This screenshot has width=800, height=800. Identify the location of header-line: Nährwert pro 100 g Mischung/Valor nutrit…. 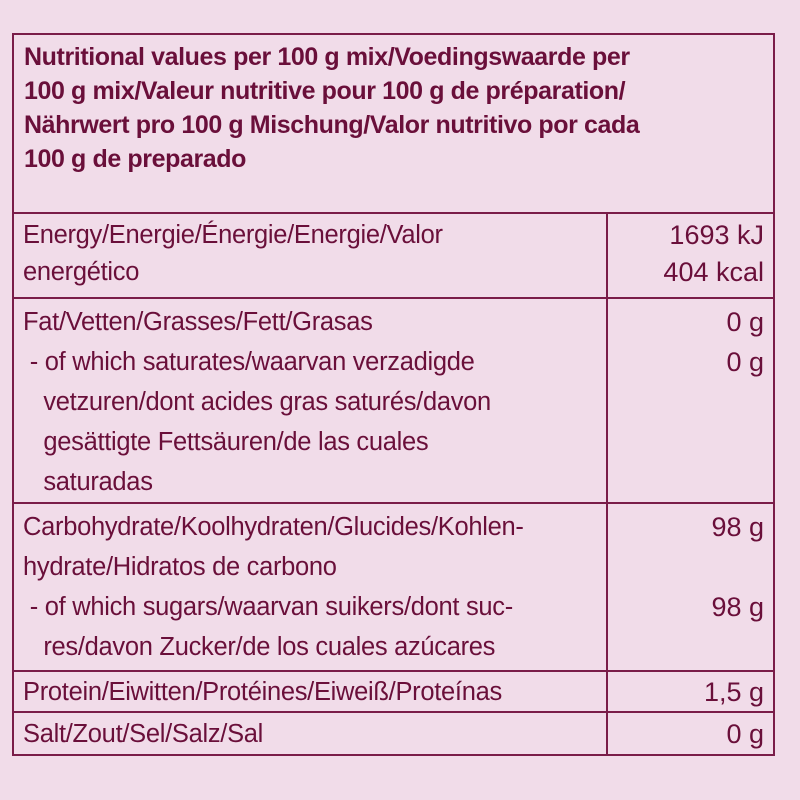
(332, 125).